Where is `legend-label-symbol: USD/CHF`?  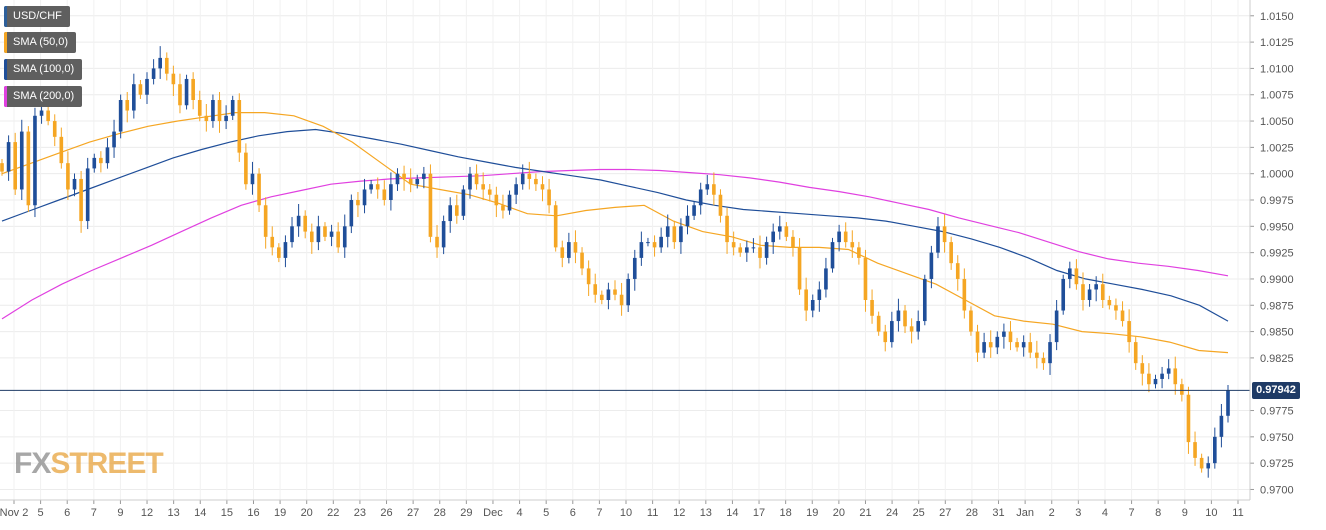 legend-label-symbol: USD/CHF is located at coordinates (37, 16).